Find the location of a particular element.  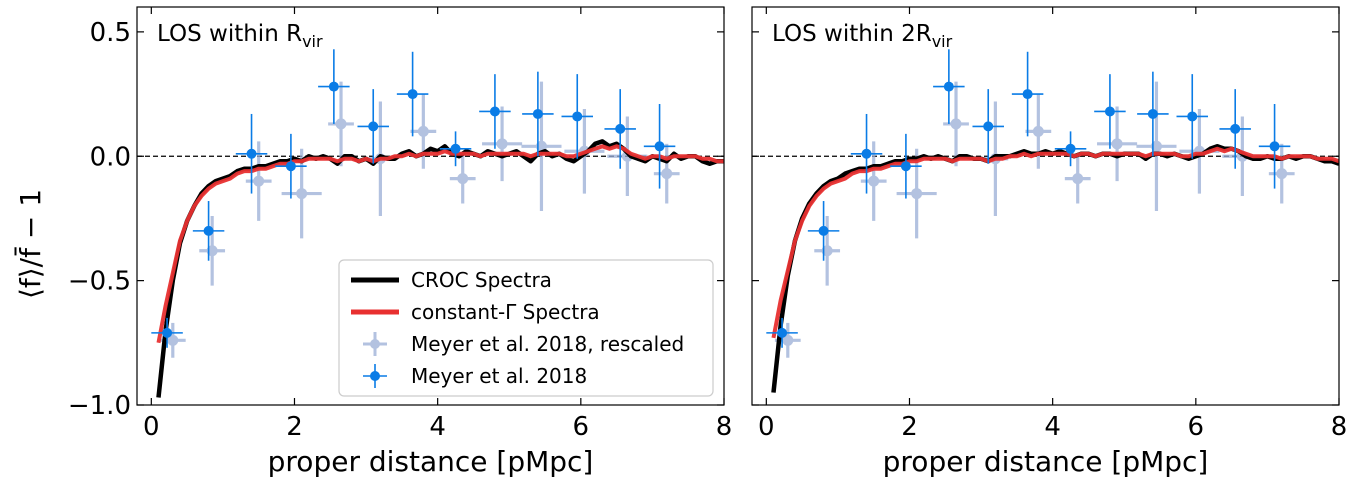

legend-label: constant-Γ Spectra is located at coordinates (505, 312).